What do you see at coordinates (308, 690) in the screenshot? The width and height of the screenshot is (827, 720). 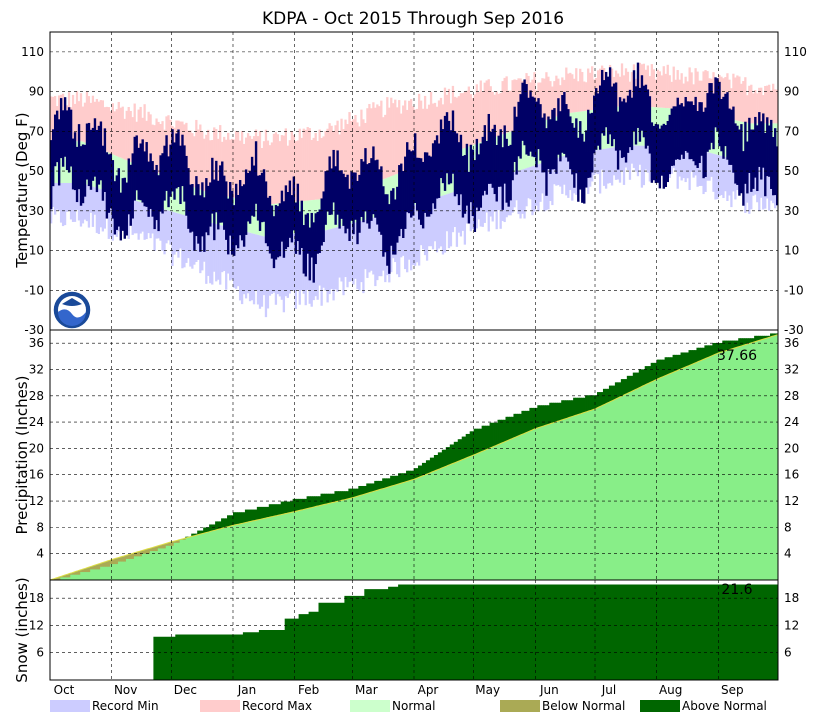 I see `month-label: Feb` at bounding box center [308, 690].